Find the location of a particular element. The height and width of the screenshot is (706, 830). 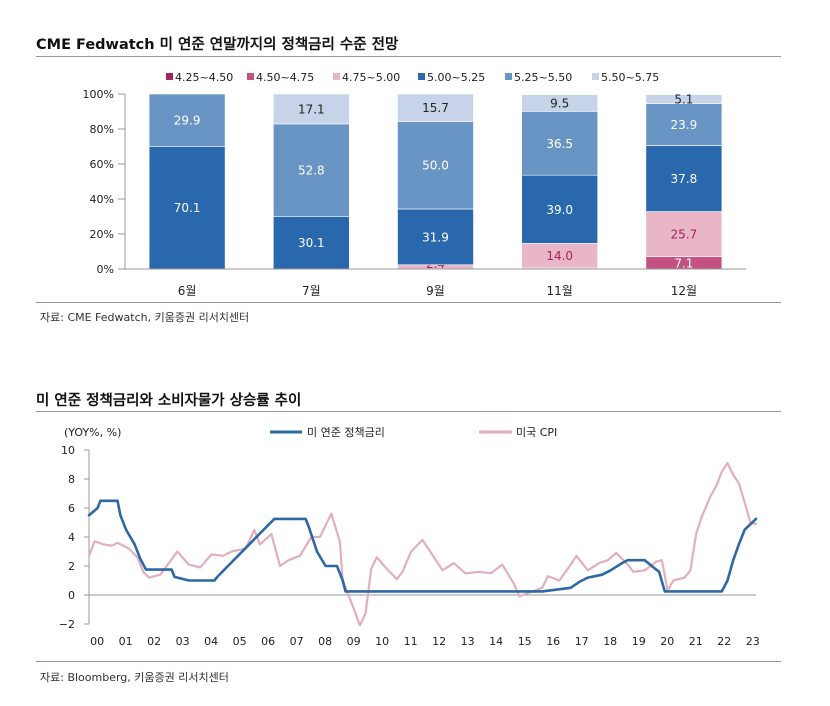

bar-chart-top-rule is located at coordinates (408, 56).